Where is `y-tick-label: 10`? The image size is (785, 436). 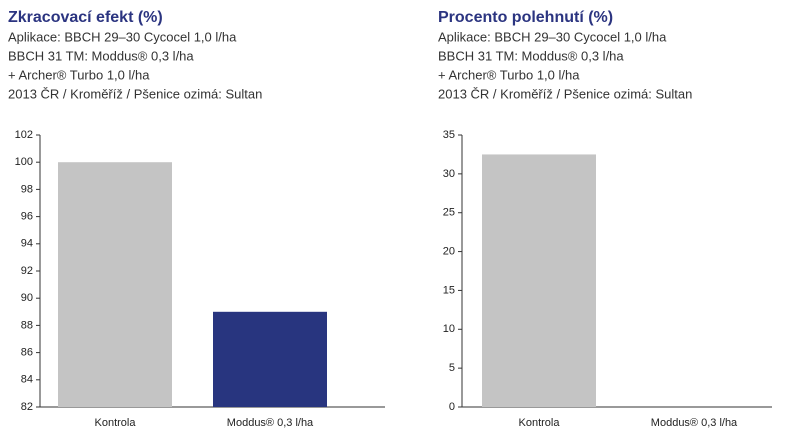 y-tick-label: 10 is located at coordinates (449, 329).